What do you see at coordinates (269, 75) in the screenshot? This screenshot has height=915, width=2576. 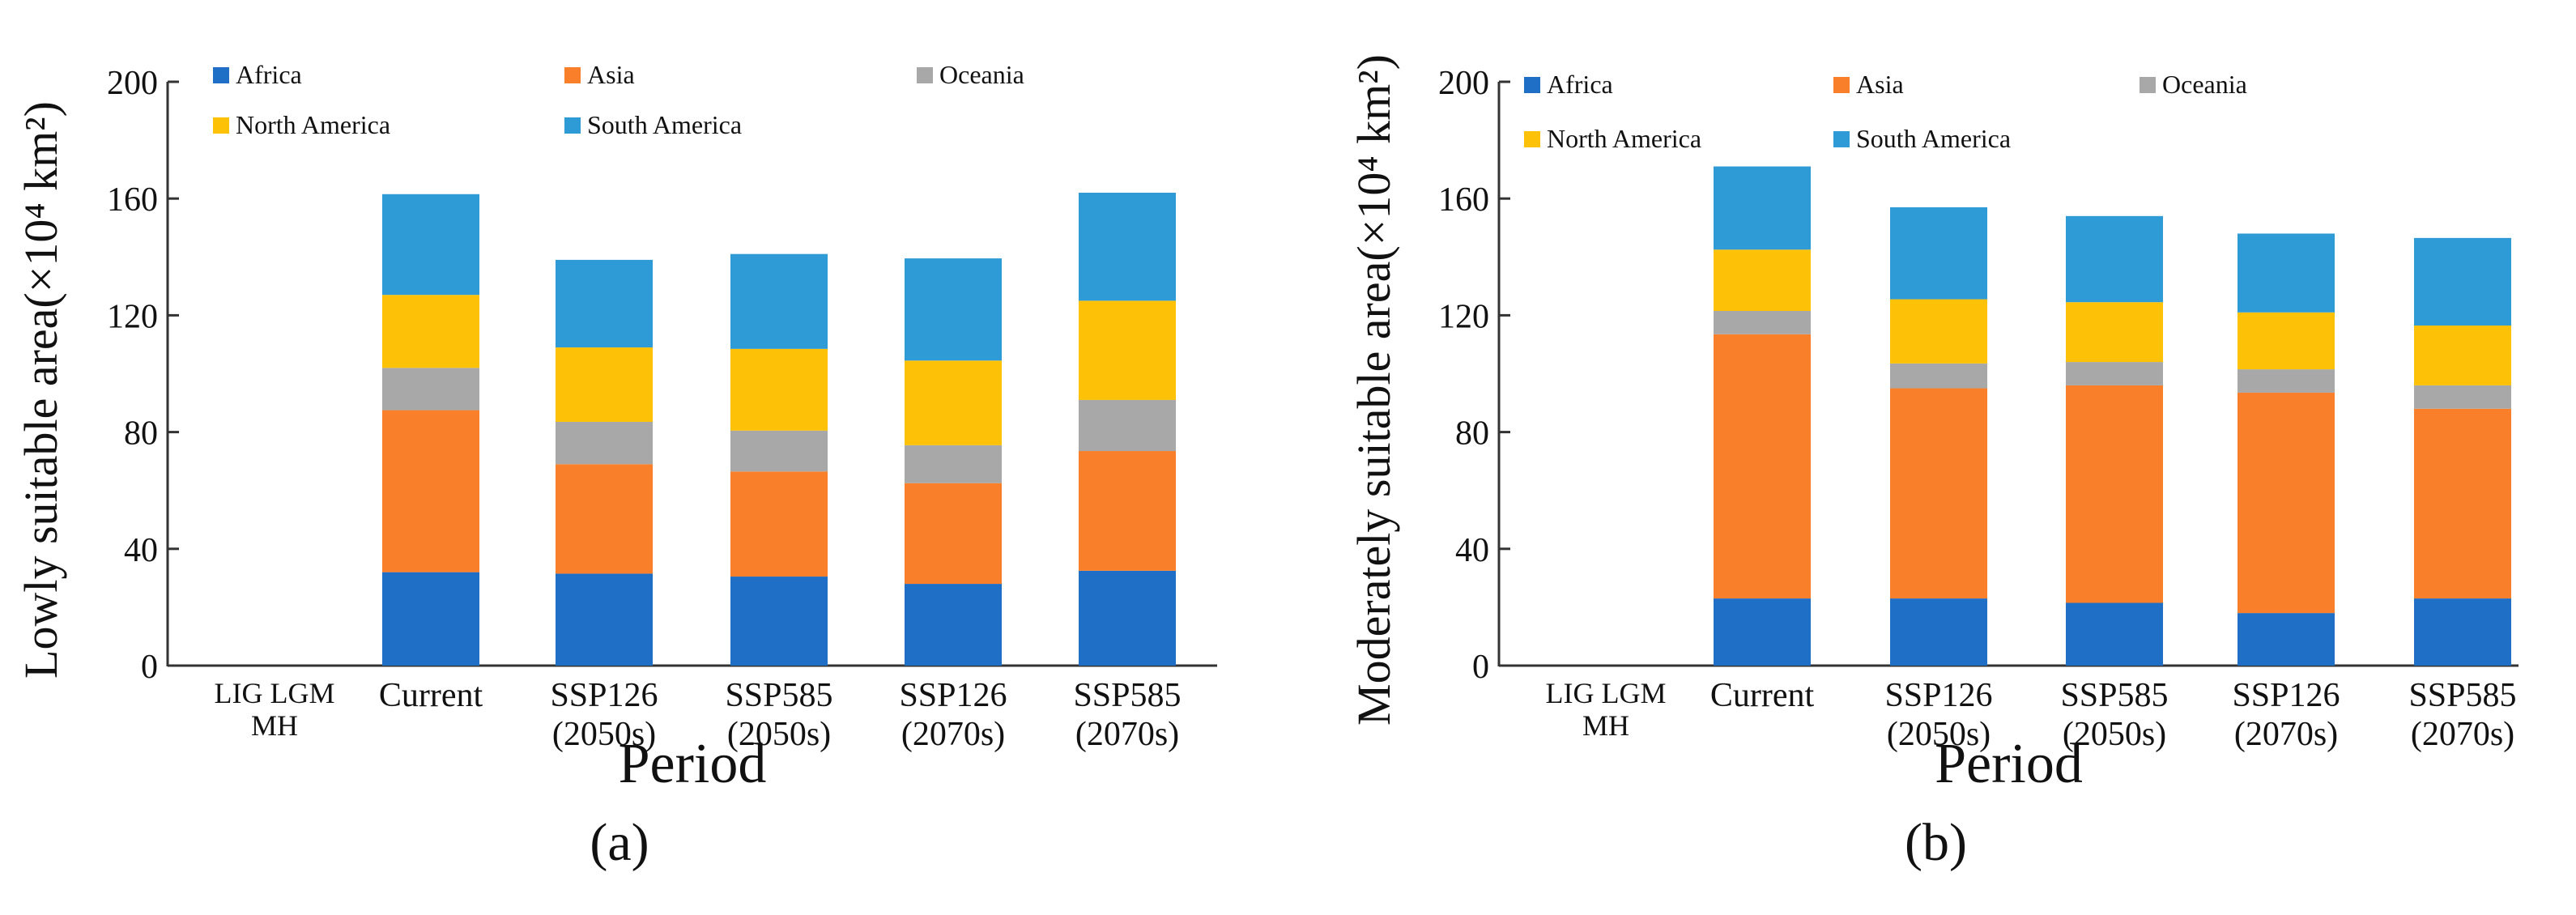 I see `panel-a-legend-label-africa: Africa` at bounding box center [269, 75].